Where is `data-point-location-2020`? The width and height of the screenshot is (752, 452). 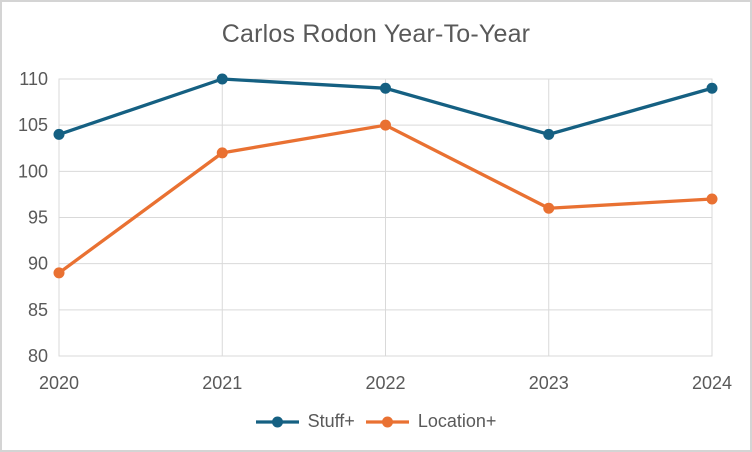 data-point-location-2020 is located at coordinates (59, 273).